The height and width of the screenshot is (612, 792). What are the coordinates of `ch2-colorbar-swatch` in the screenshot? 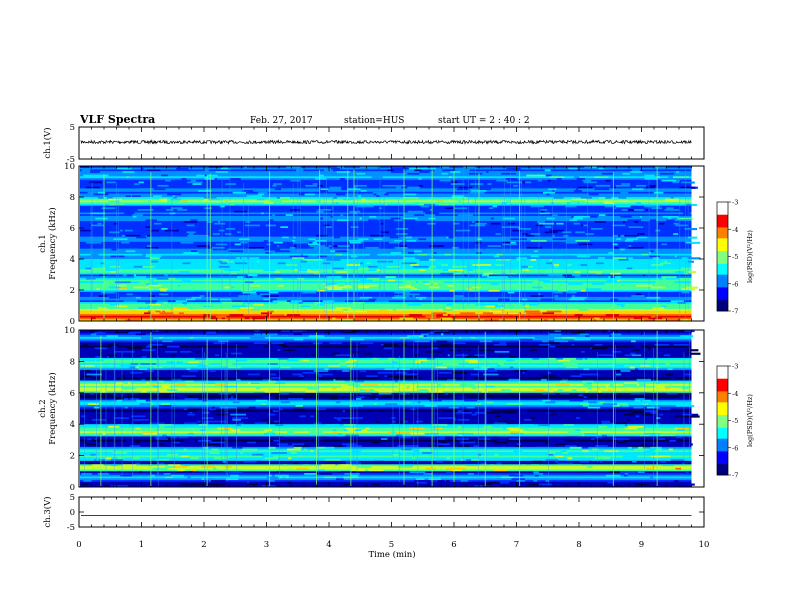 It's located at (722, 394).